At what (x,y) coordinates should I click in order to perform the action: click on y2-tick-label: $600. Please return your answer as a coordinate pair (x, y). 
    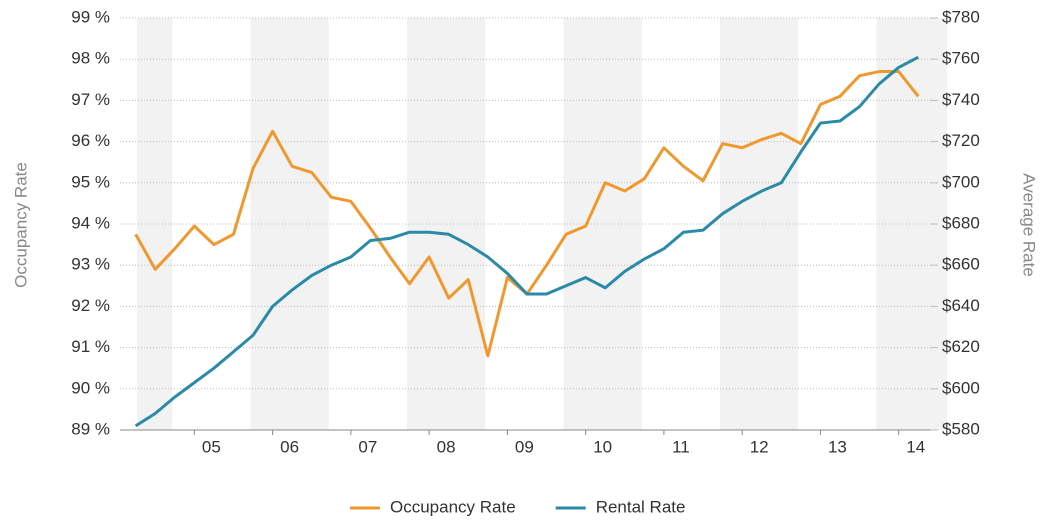
    Looking at the image, I should click on (961, 387).